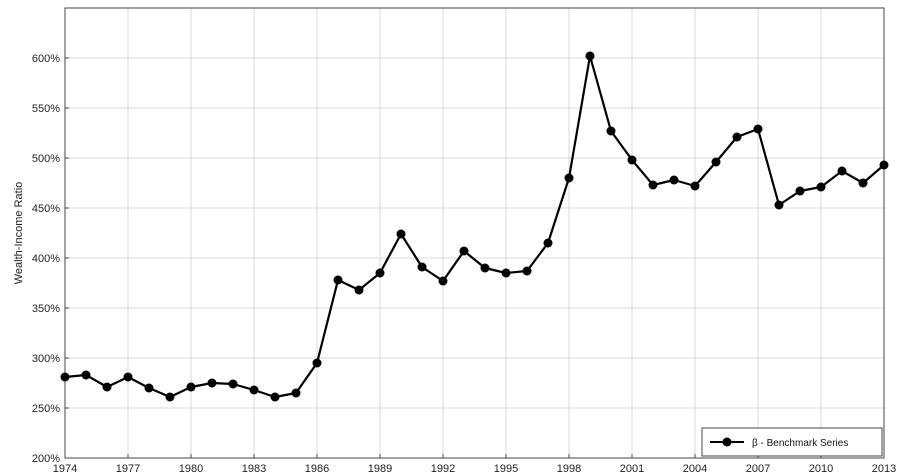 This screenshot has width=899, height=476. What do you see at coordinates (380, 469) in the screenshot?
I see `x-tick-label: 1989` at bounding box center [380, 469].